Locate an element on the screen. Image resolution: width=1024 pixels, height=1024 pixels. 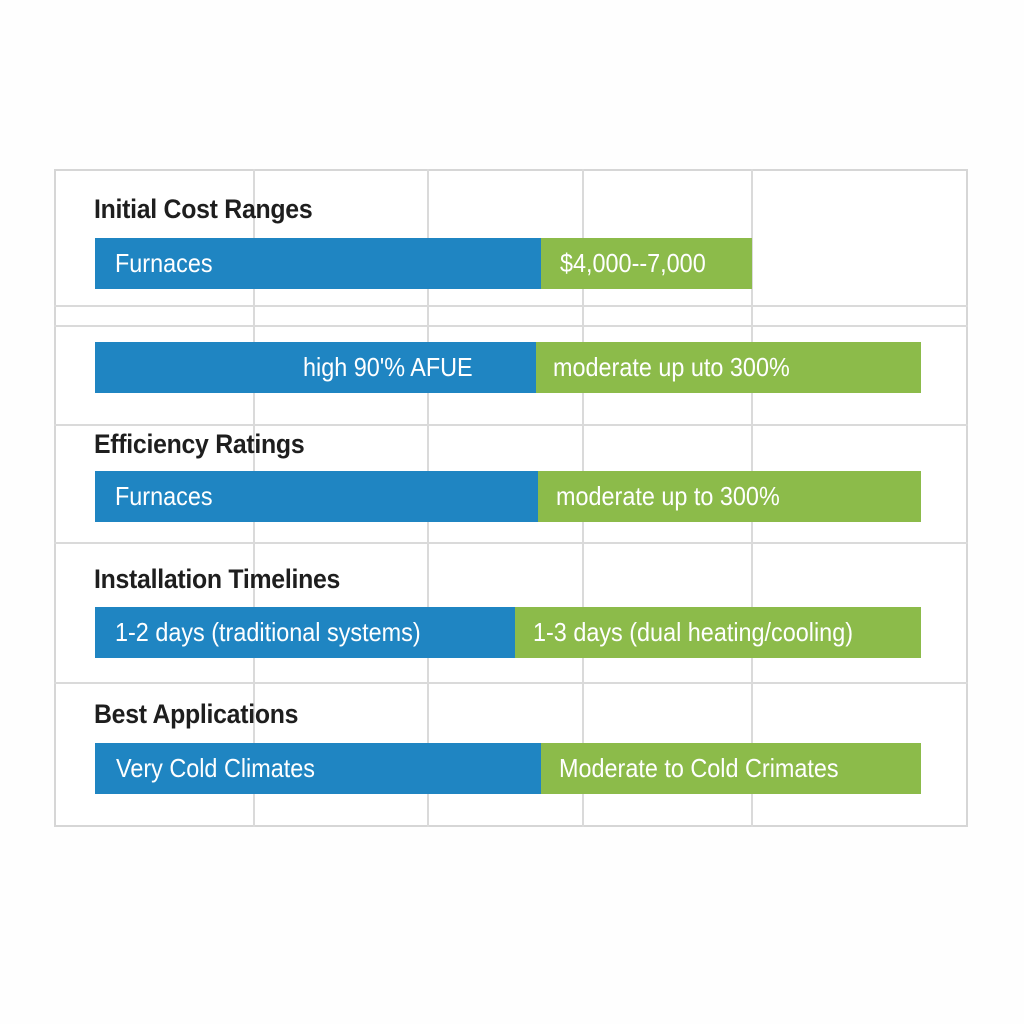
heat-pump-bar-label: moderate up to 300% is located at coordinates (668, 496).